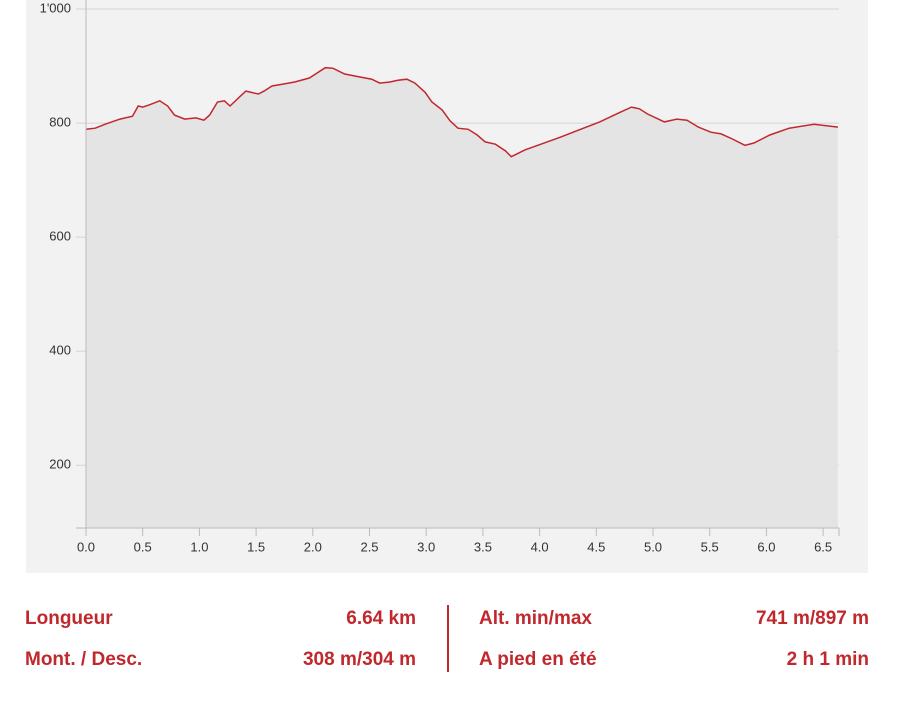  What do you see at coordinates (256, 546) in the screenshot?
I see `x-tick-label: 1.5` at bounding box center [256, 546].